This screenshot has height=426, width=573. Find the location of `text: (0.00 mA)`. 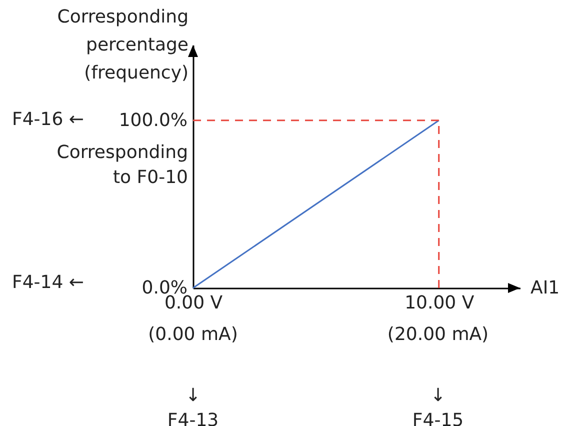

text: (0.00 mA) is located at coordinates (193, 334).